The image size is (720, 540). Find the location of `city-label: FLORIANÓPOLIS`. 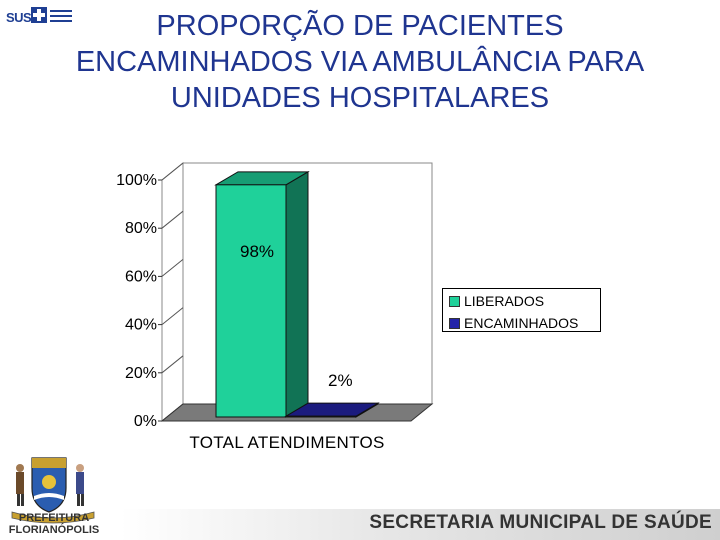

city-label: FLORIANÓPOLIS is located at coordinates (54, 530).